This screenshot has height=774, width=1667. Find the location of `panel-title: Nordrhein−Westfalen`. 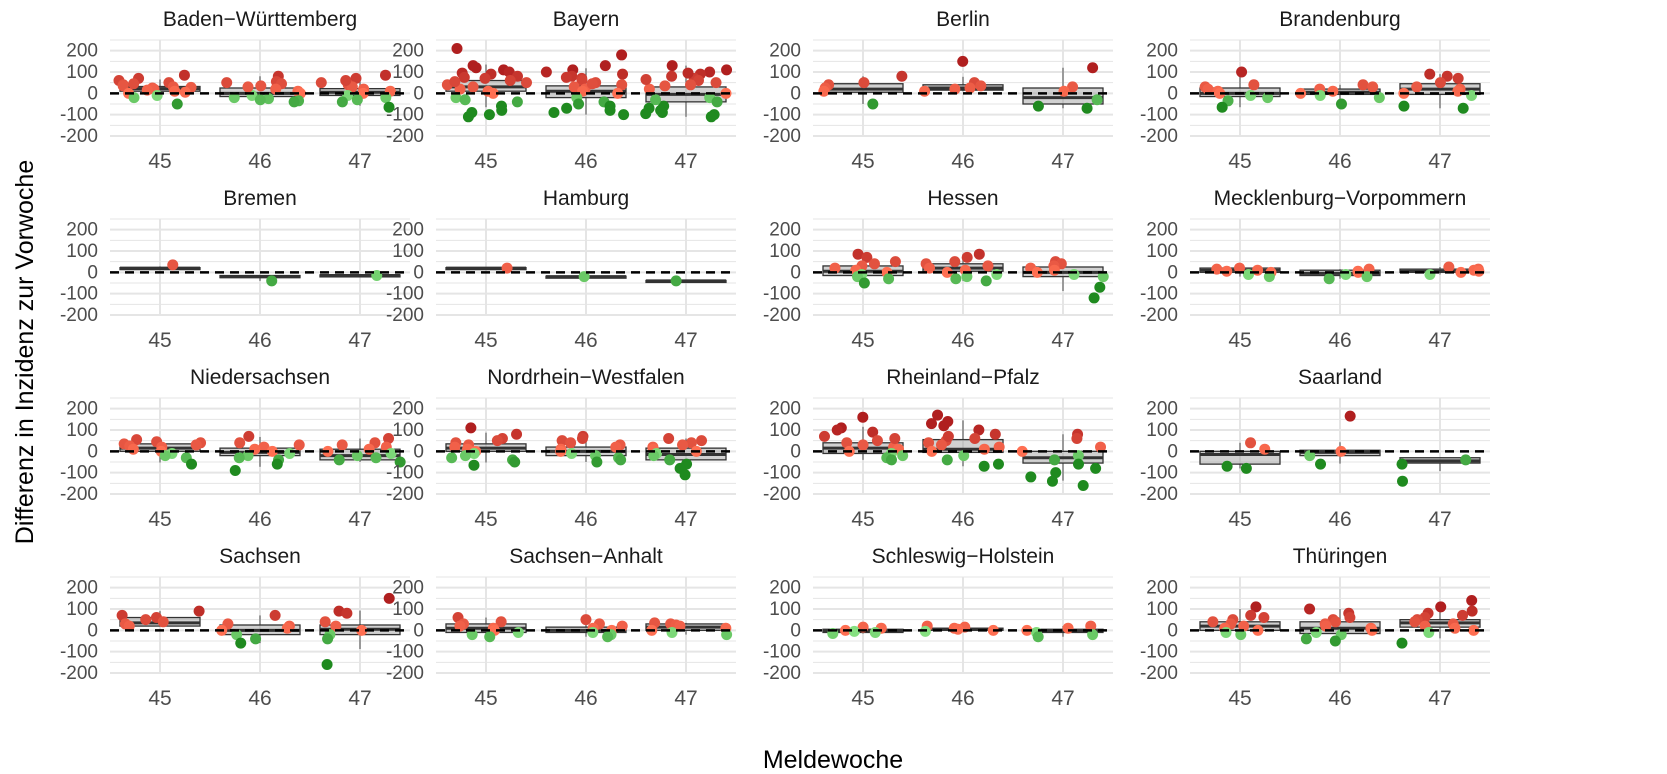

panel-title: Nordrhein−Westfalen is located at coordinates (585, 377).